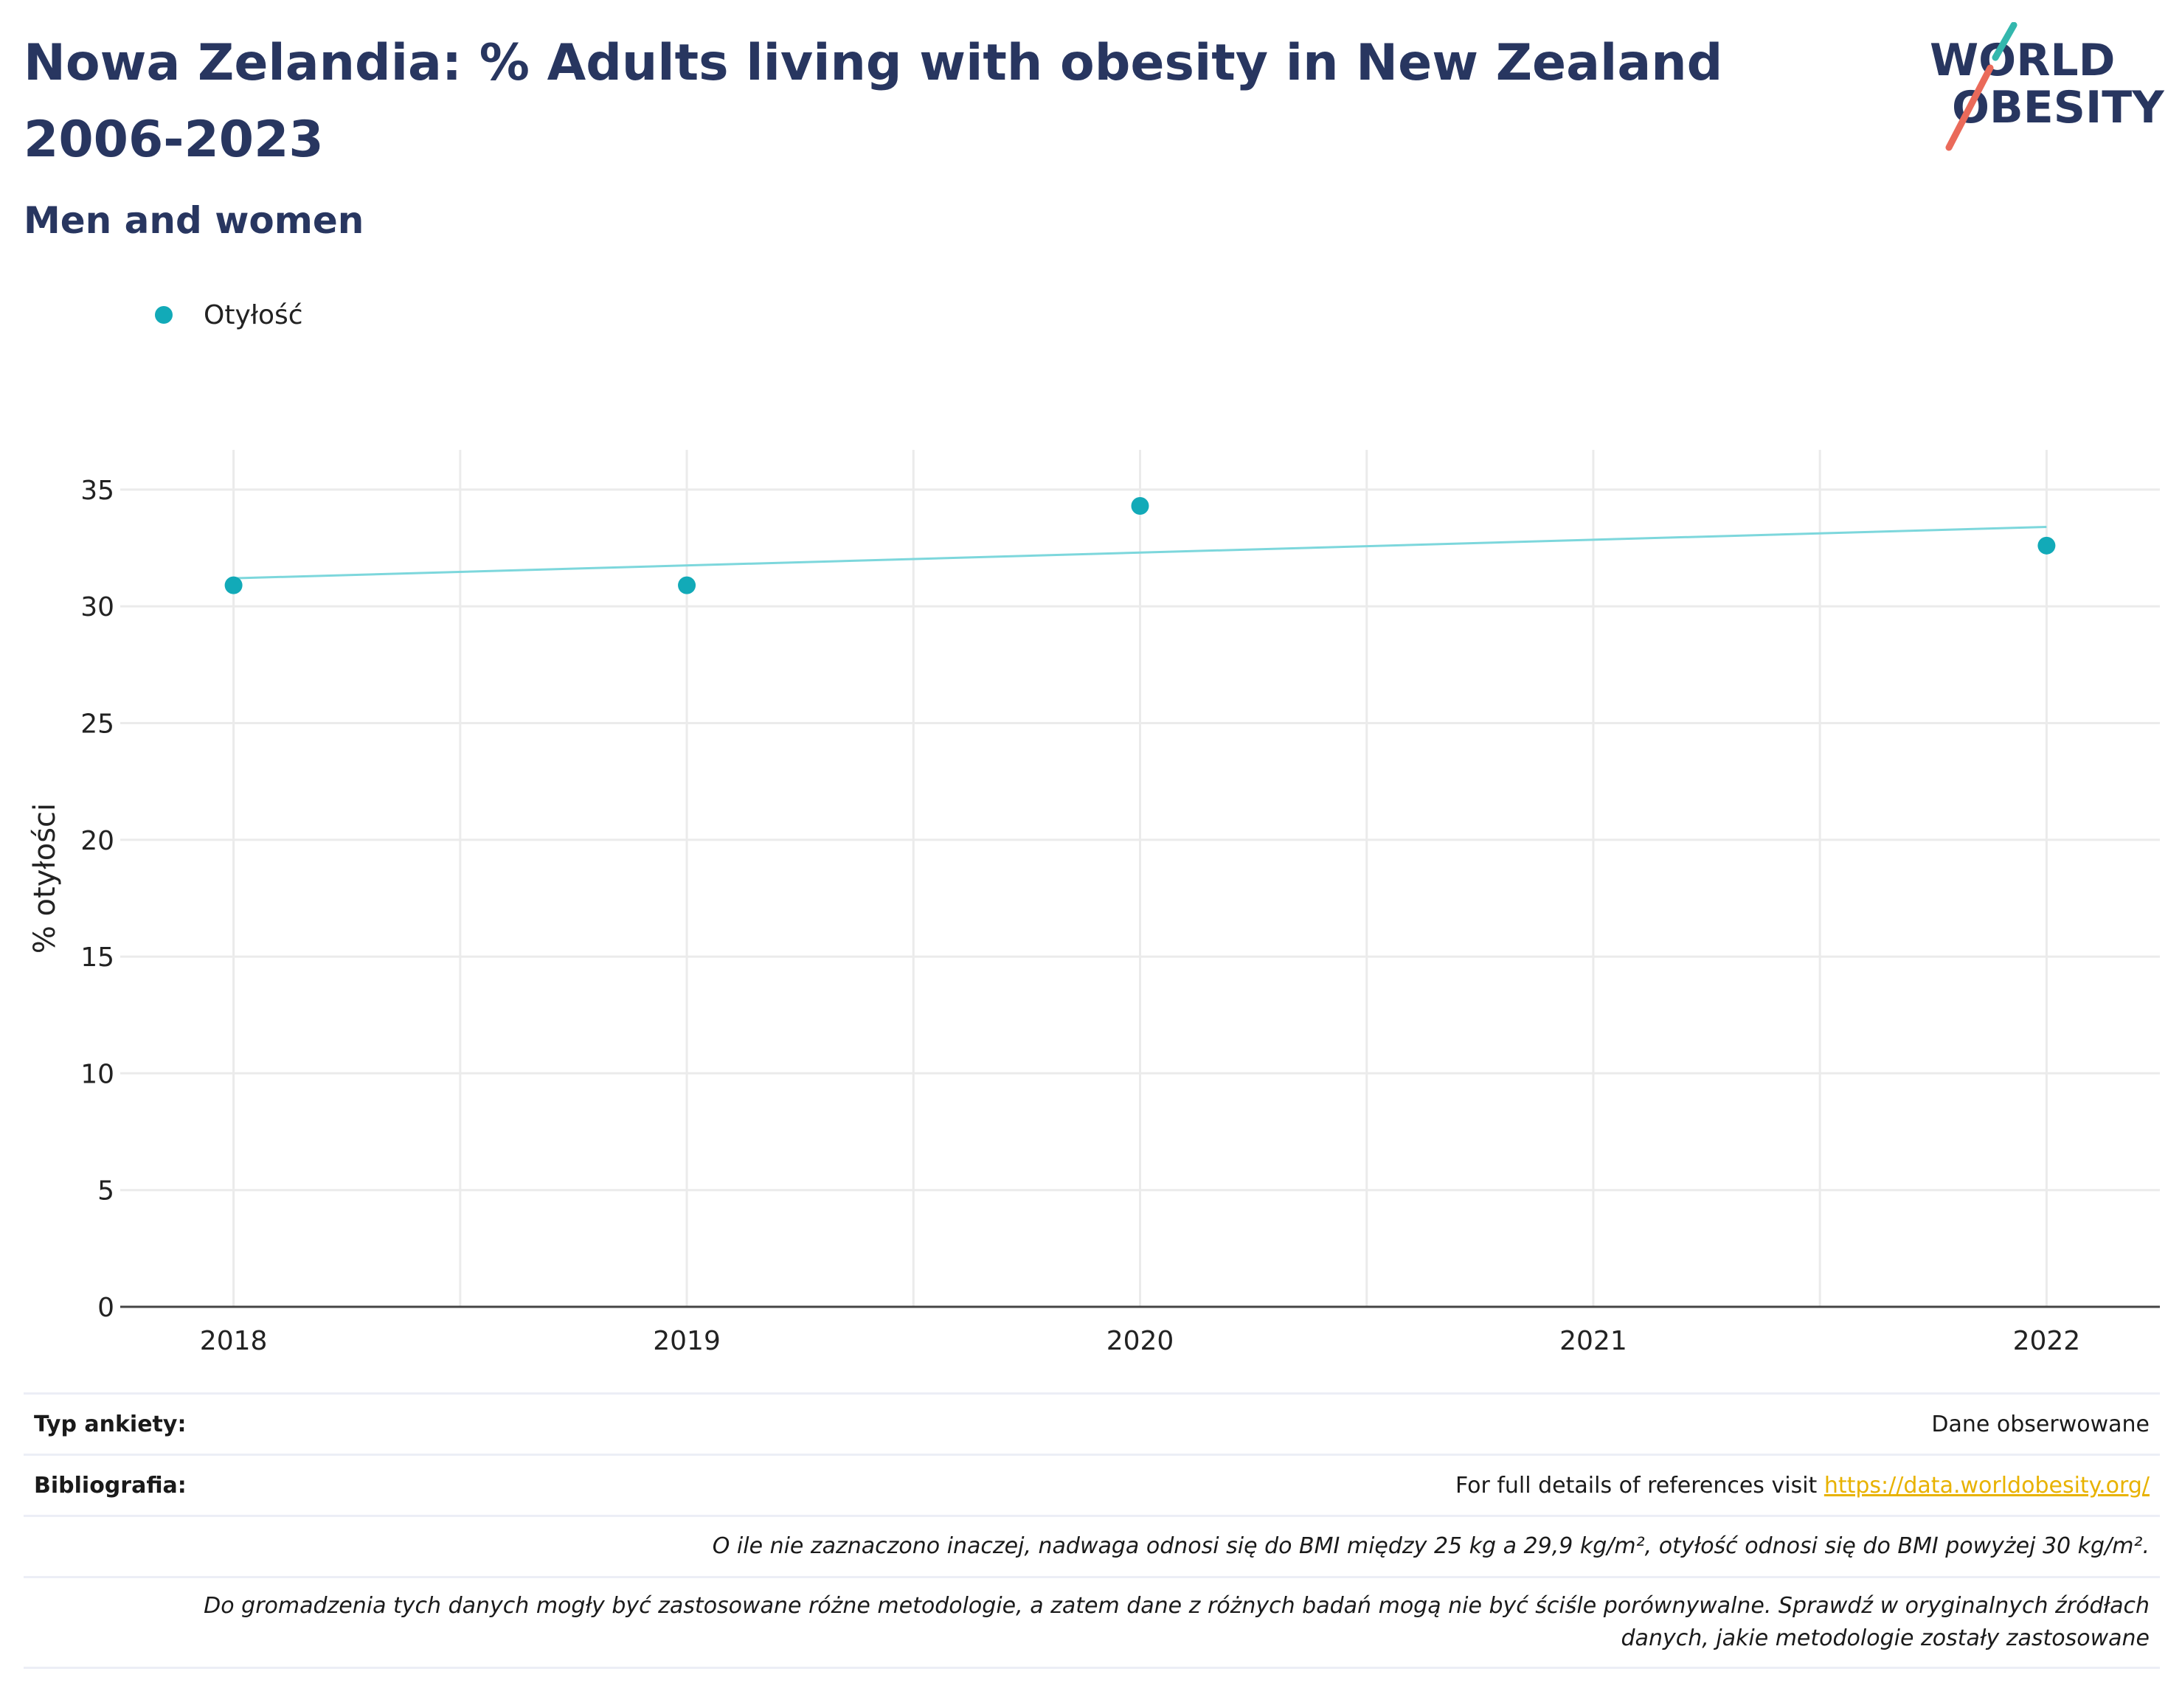  I want to click on y-tick-label: 30, so click(97, 607).